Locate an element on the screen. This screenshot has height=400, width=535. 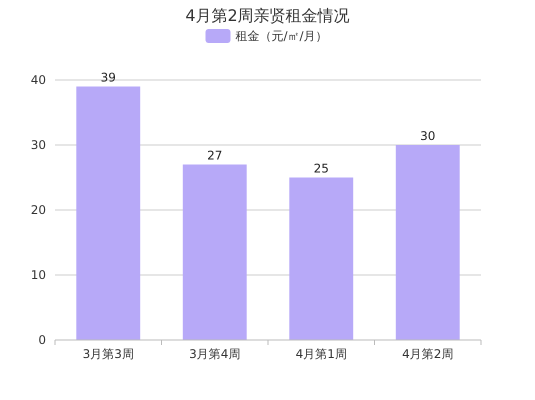
y-tick-label: 20 is located at coordinates (38, 210).